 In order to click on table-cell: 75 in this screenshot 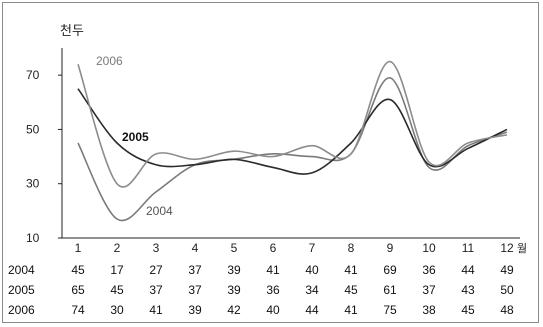, I will do `click(390, 310)`.